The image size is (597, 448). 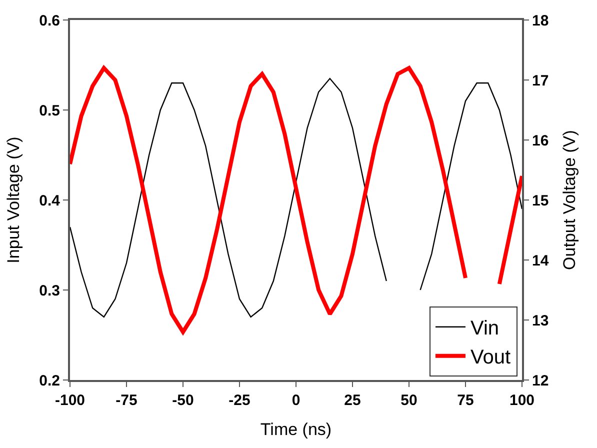 I want to click on x-tick-label: 100, so click(x=522, y=400).